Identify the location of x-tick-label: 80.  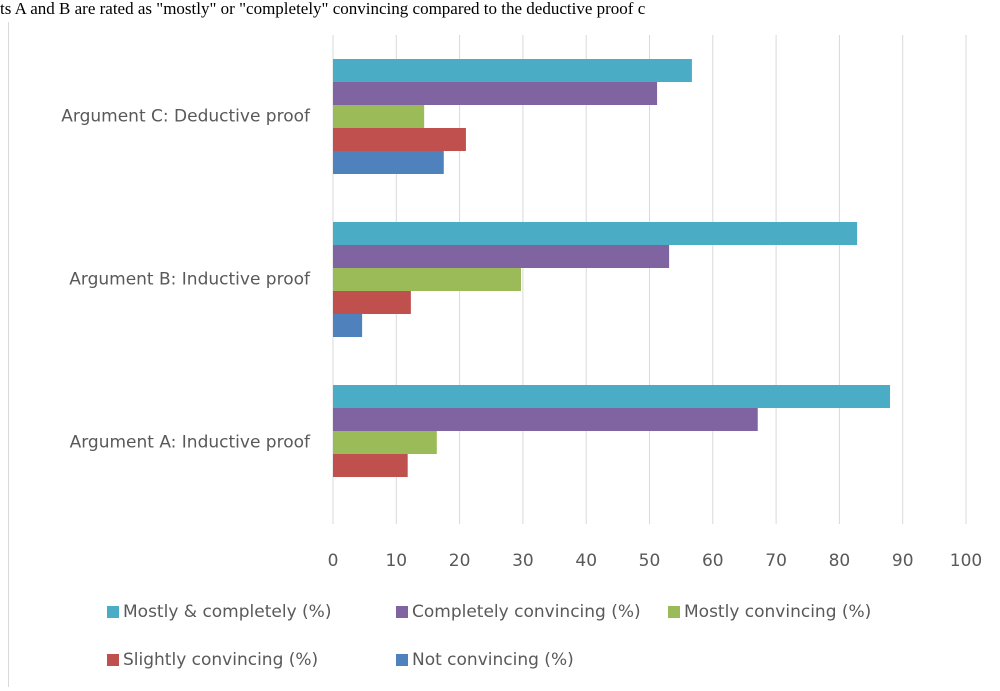
(840, 561).